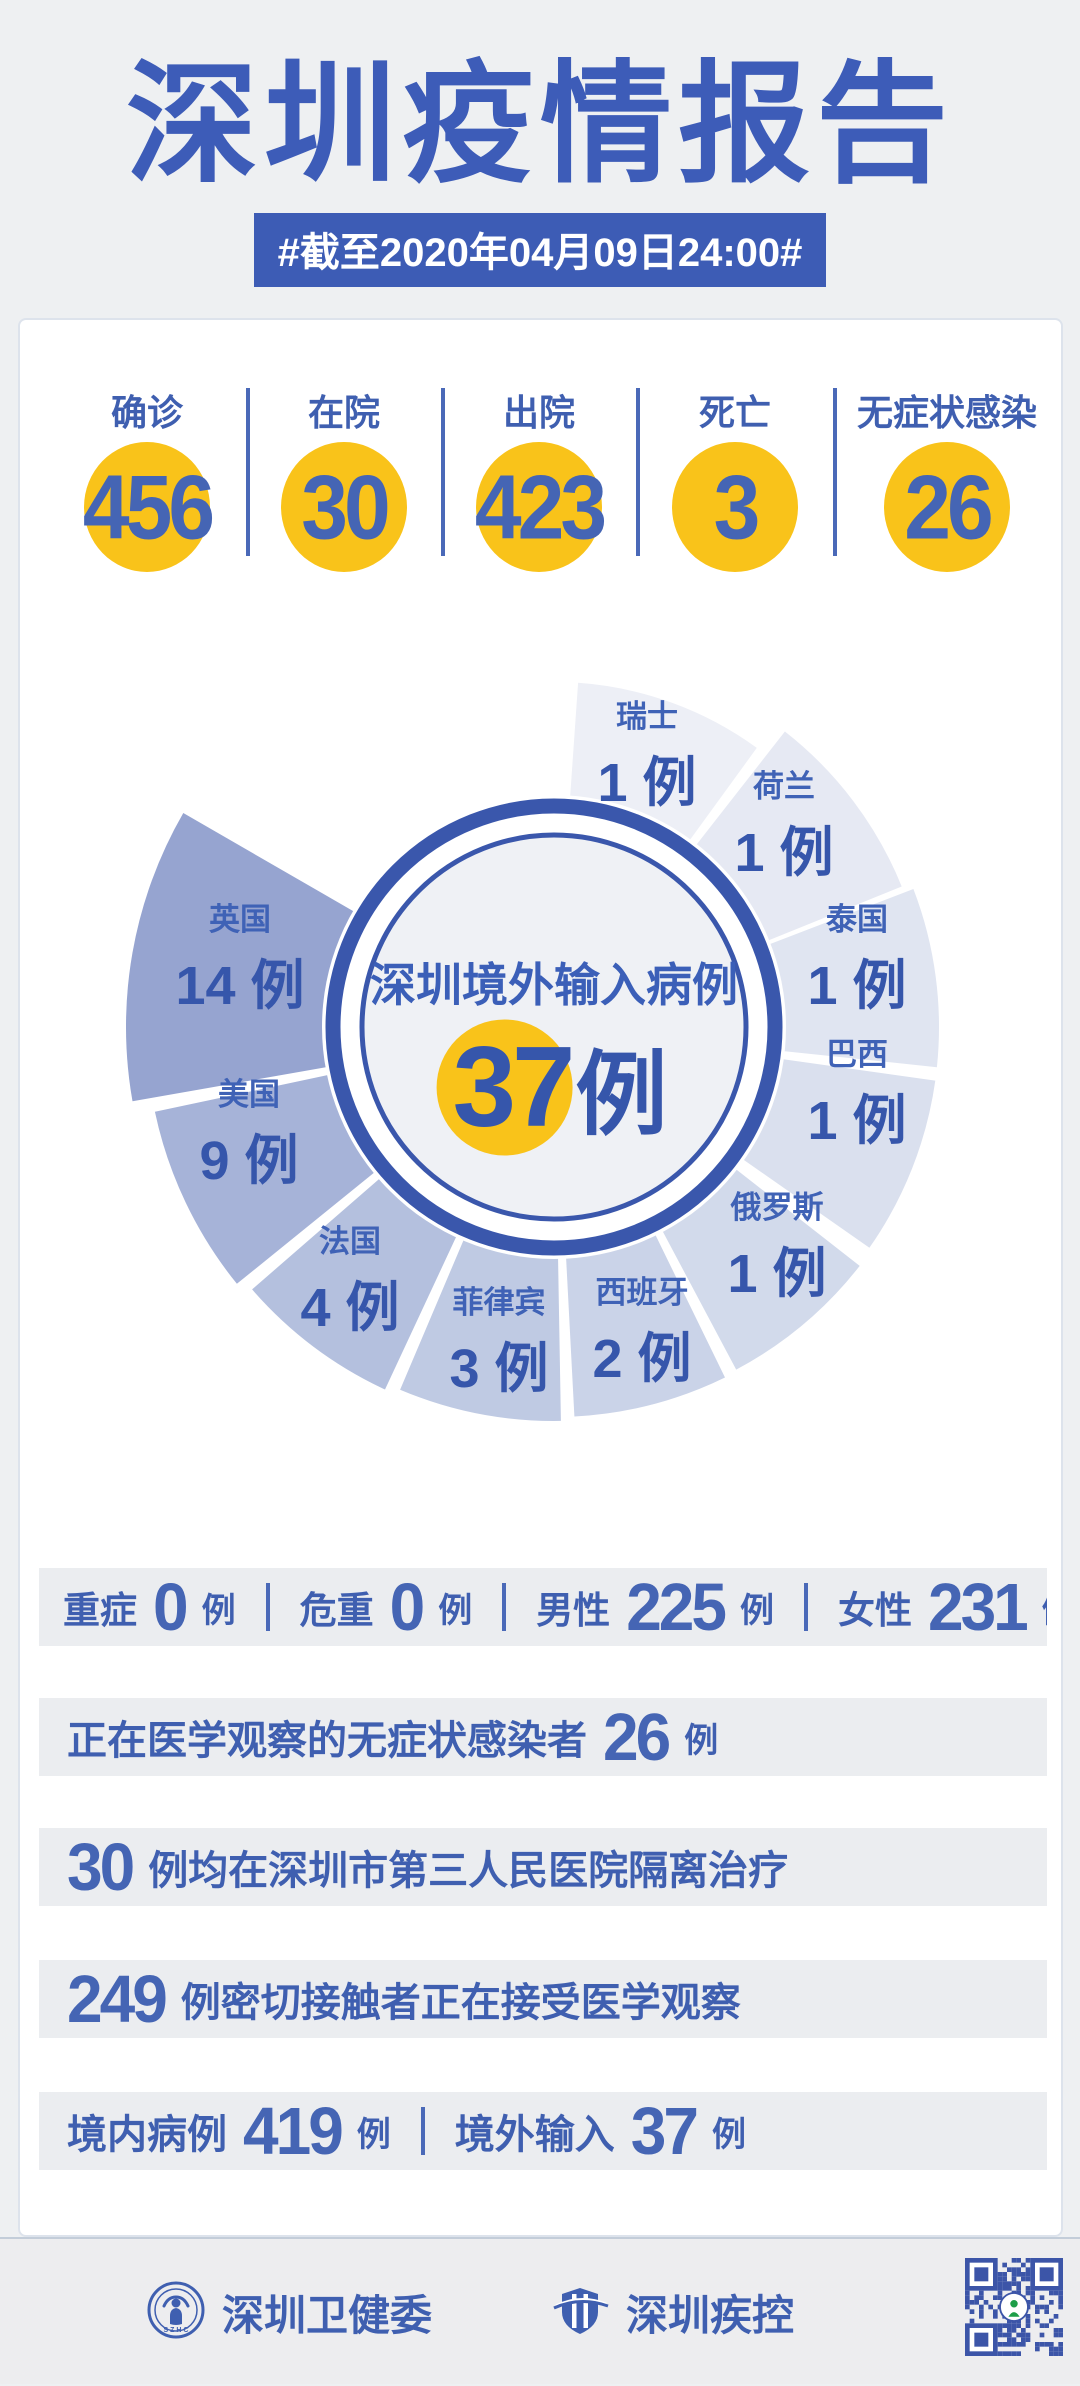 This screenshot has width=1080, height=2386. Describe the element at coordinates (239, 919) in the screenshot. I see `segment-country: 英国` at that location.